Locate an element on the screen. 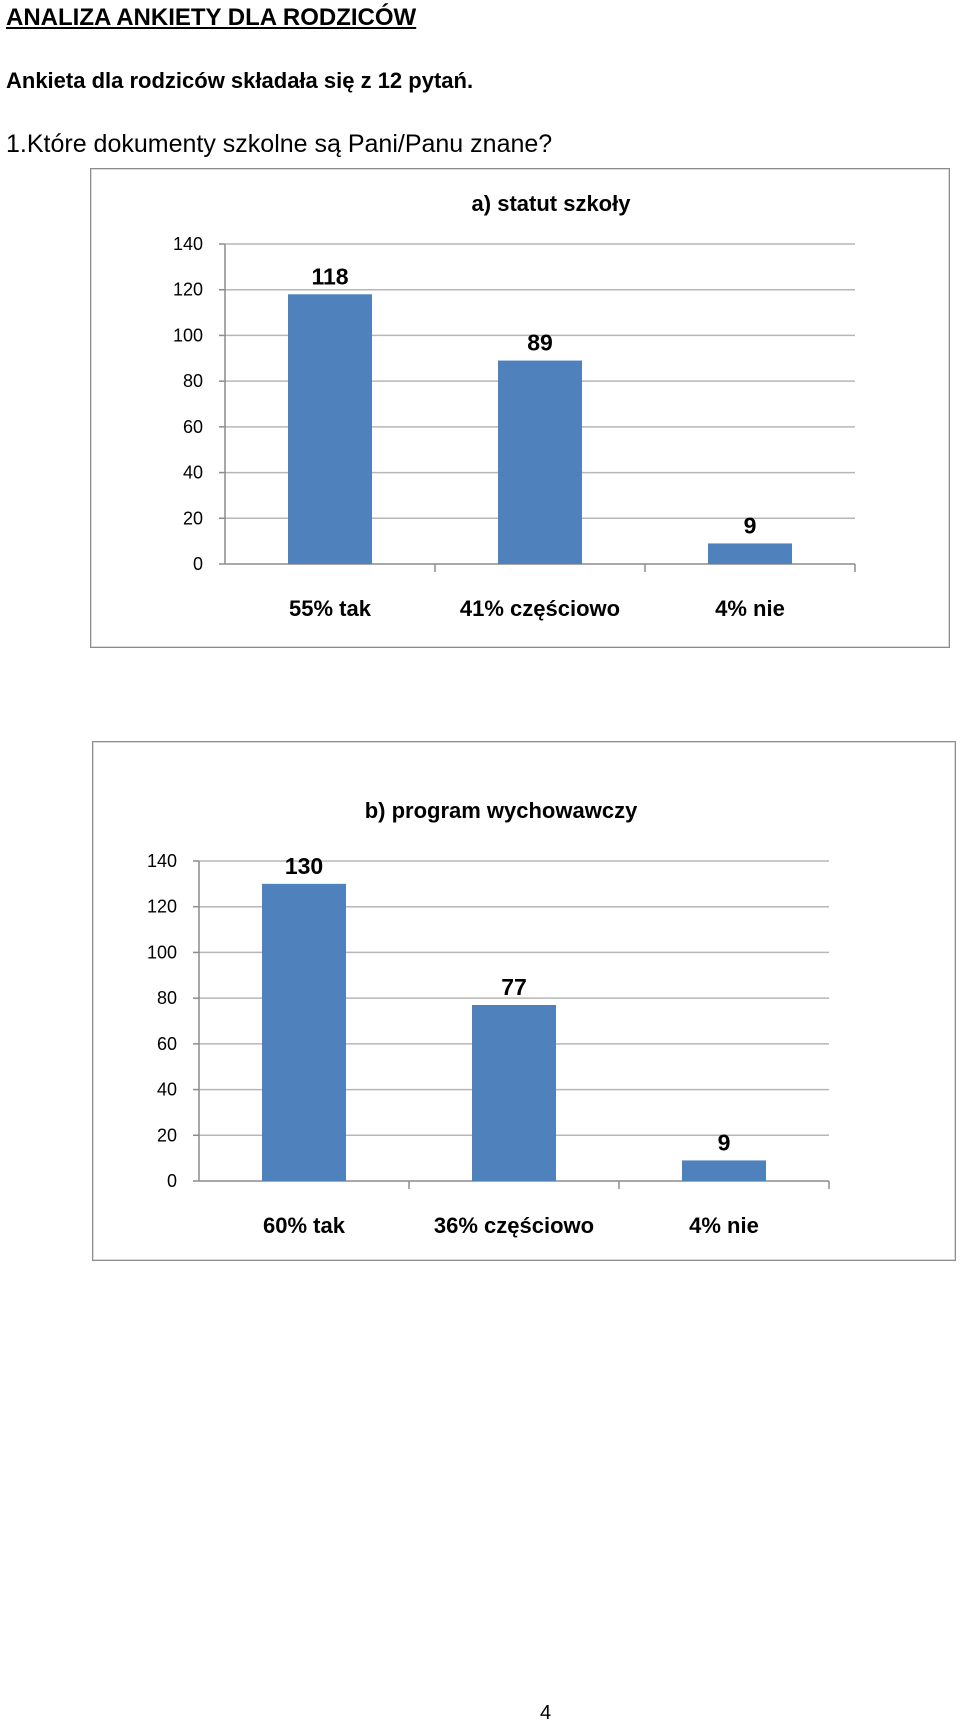 The image size is (960, 1731). data-label: 130 is located at coordinates (304, 866).